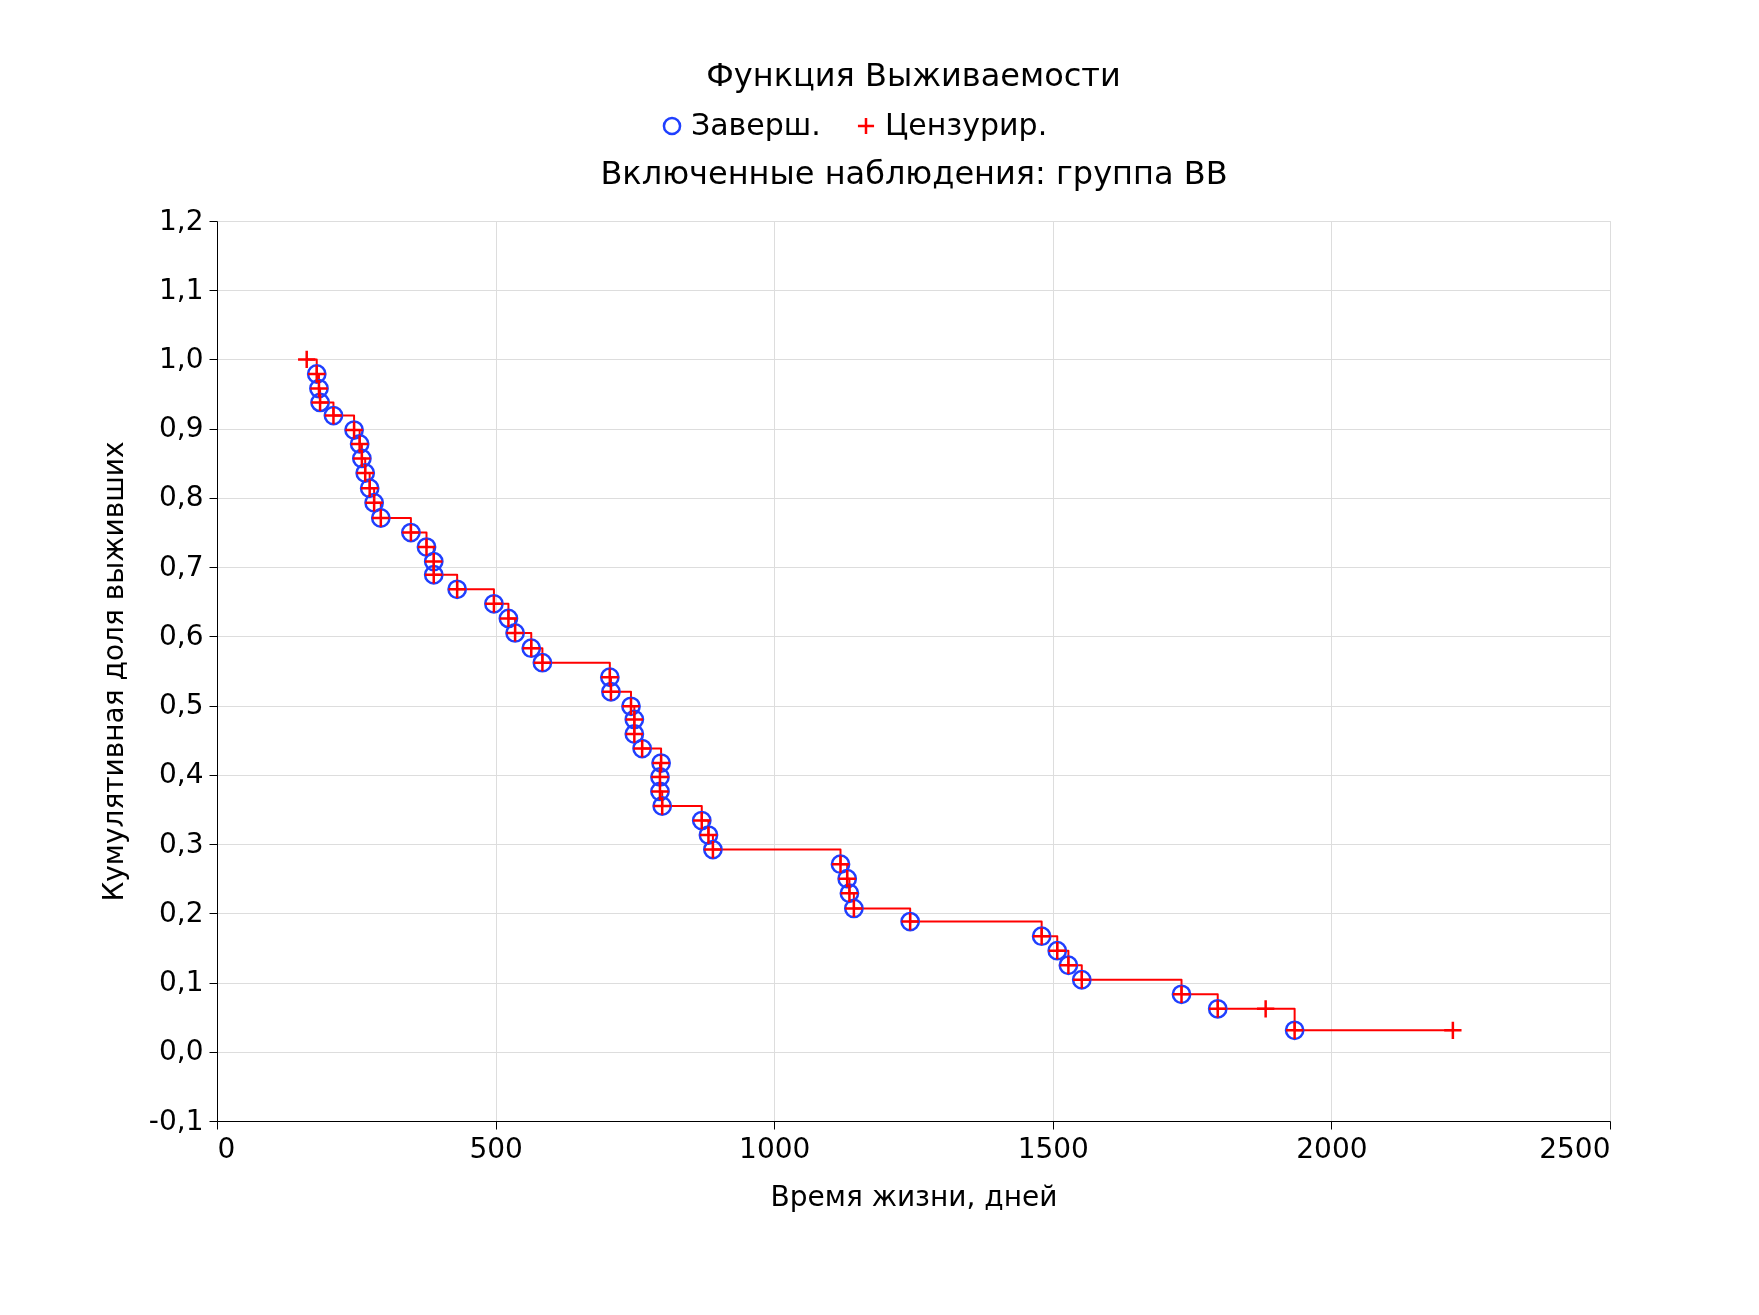  Describe the element at coordinates (1332, 1148) in the screenshot. I see `x-tick-label: 2000` at that location.